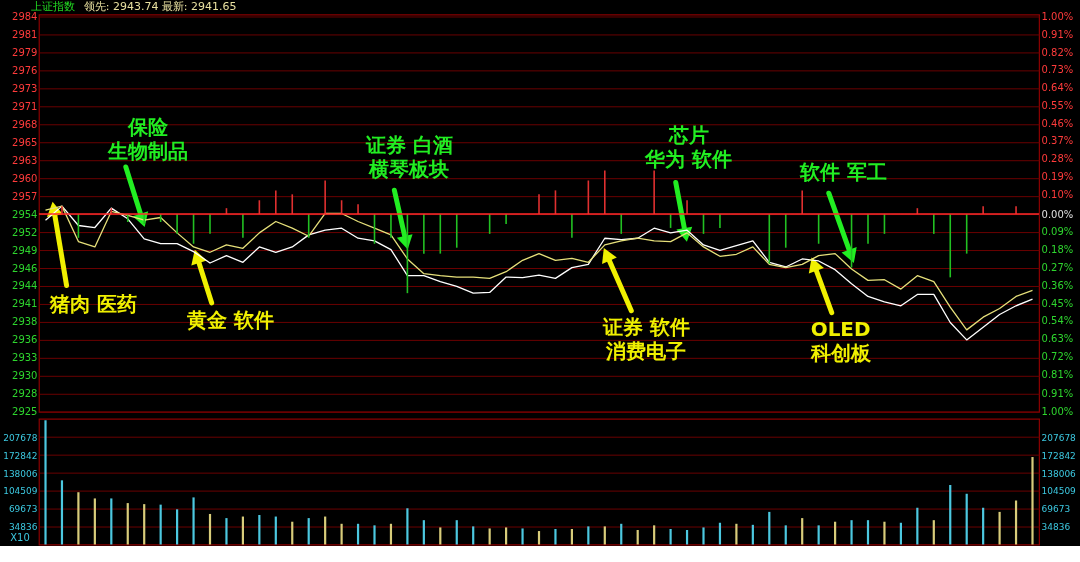 This screenshot has width=1080, height=562. What do you see at coordinates (20, 490) in the screenshot?
I see `y-tick-label: 104509` at bounding box center [20, 490].